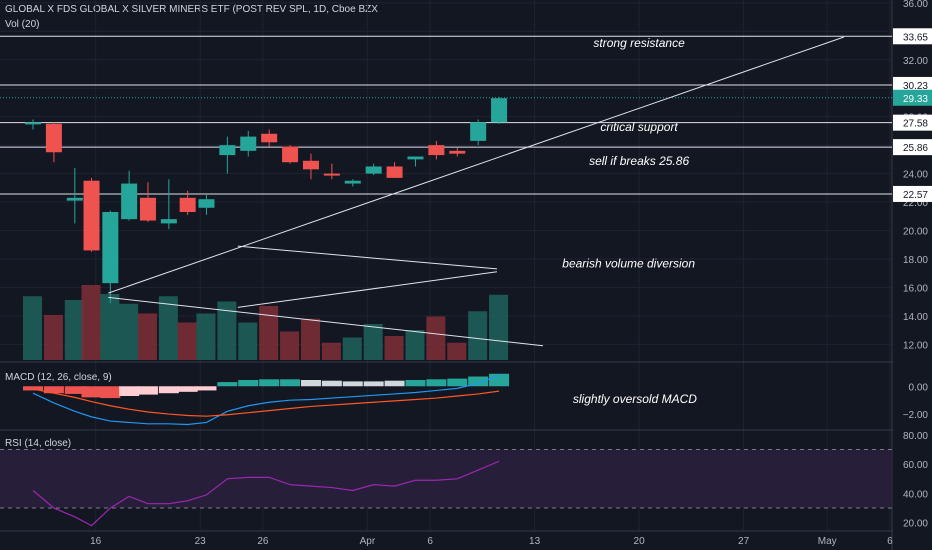  Describe the element at coordinates (915, 175) in the screenshot. I see `price-tick-label: 24.00` at that location.